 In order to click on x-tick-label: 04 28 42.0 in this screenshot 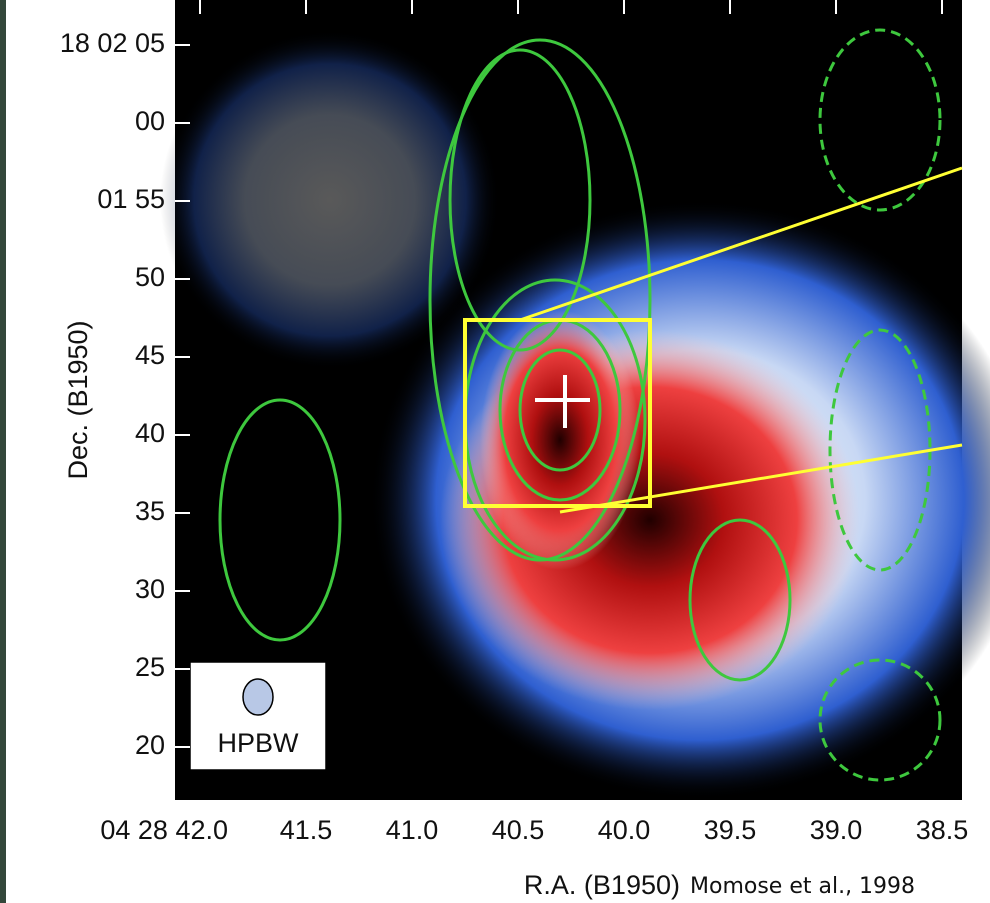, I will do `click(164, 830)`.